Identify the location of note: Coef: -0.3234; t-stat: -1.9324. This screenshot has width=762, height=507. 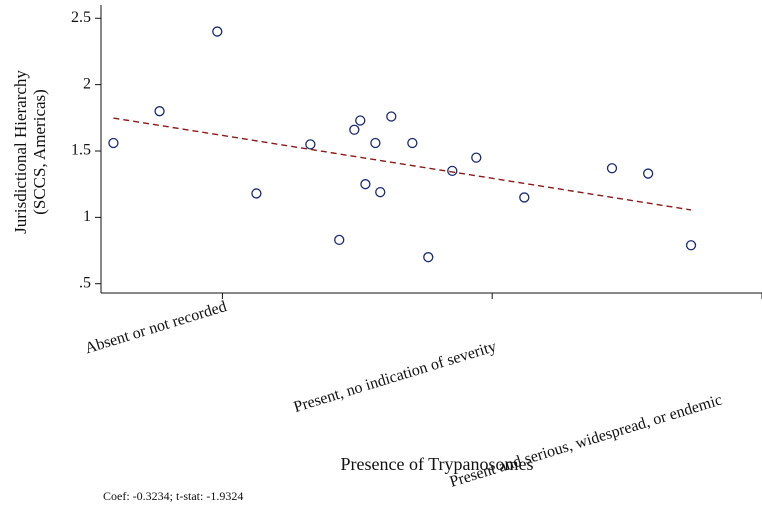
(173, 496).